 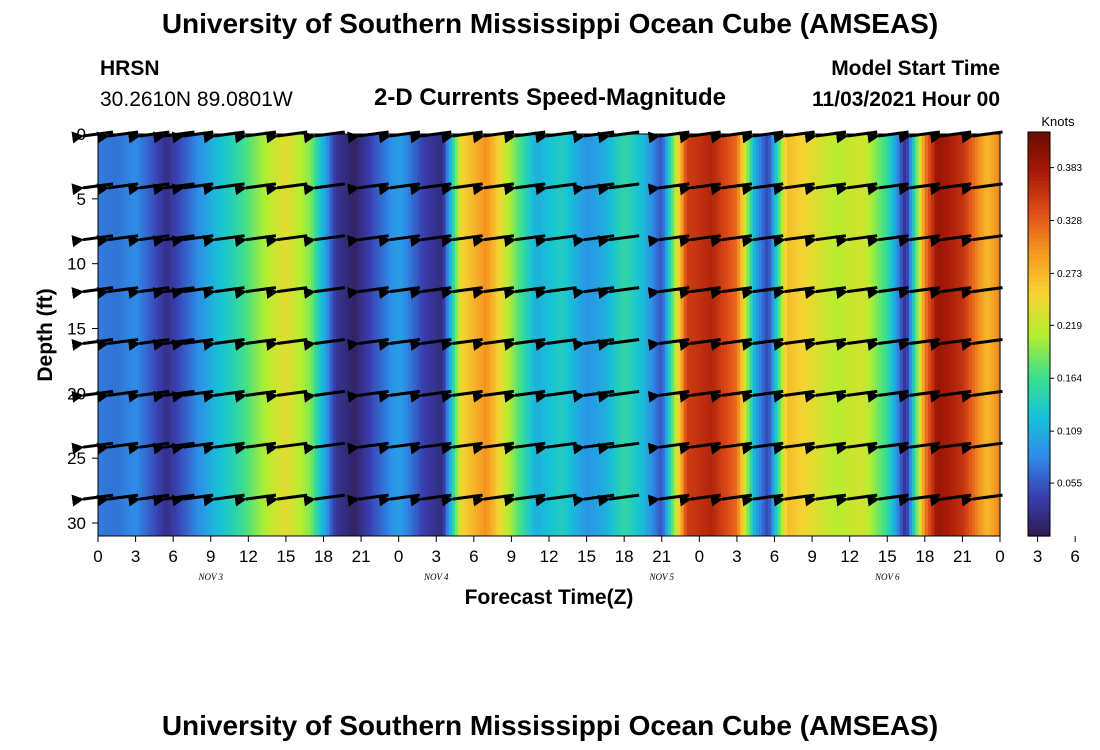 I want to click on day-label: NOV 5, so click(x=661, y=577).